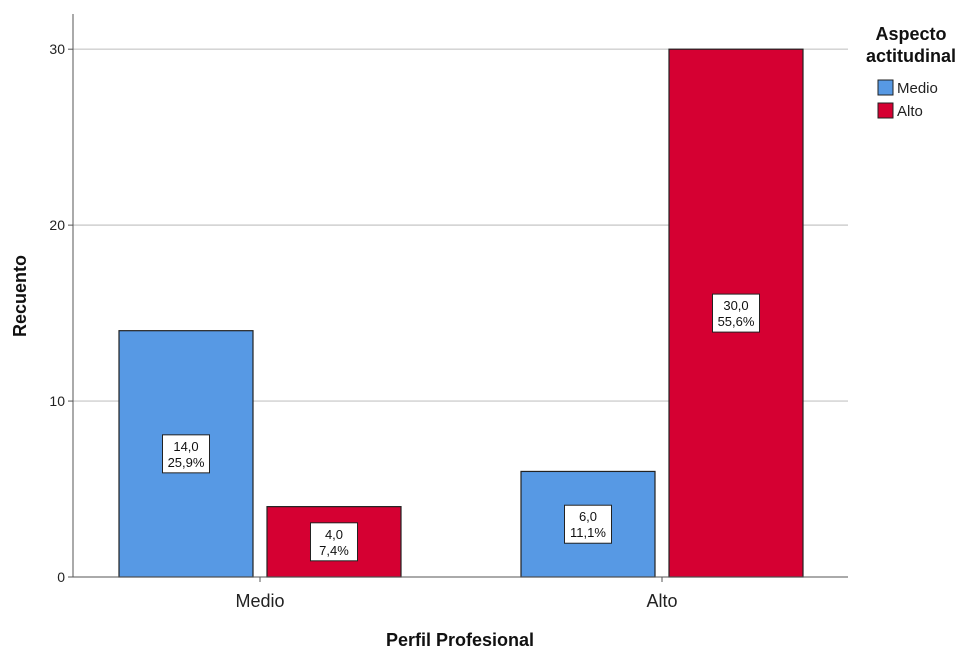  What do you see at coordinates (885, 110) in the screenshot?
I see `legend-swatch-alto` at bounding box center [885, 110].